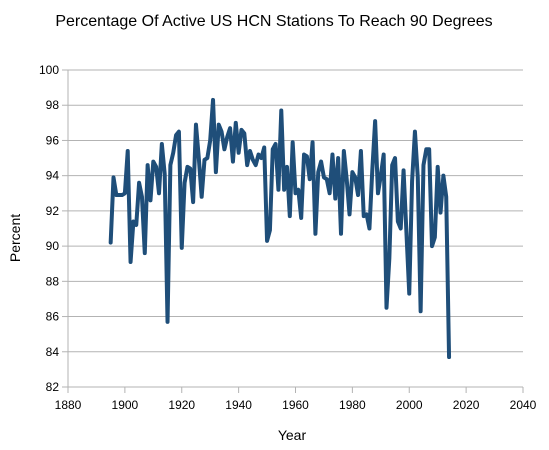  Describe the element at coordinates (53, 281) in the screenshot. I see `y-tick-label: 88` at that location.